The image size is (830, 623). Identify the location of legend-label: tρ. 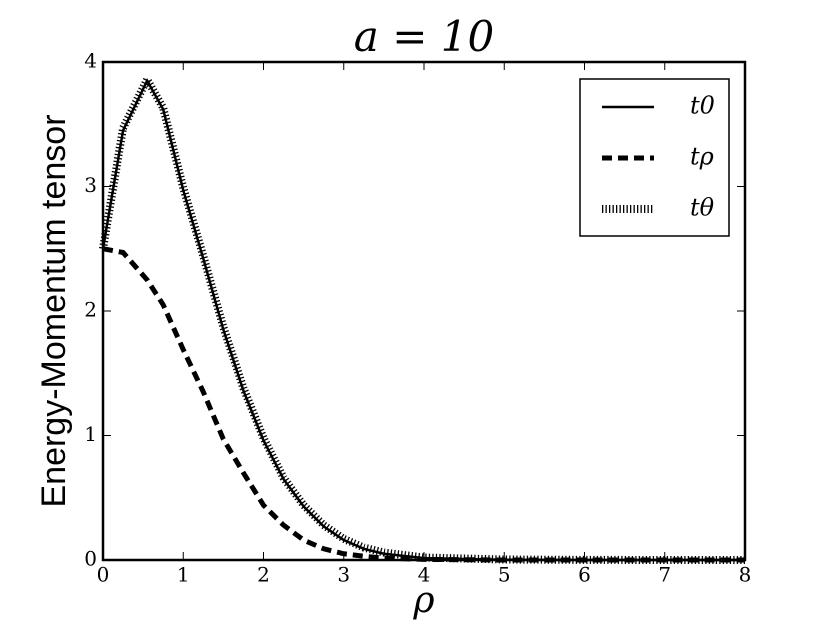
(702, 157).